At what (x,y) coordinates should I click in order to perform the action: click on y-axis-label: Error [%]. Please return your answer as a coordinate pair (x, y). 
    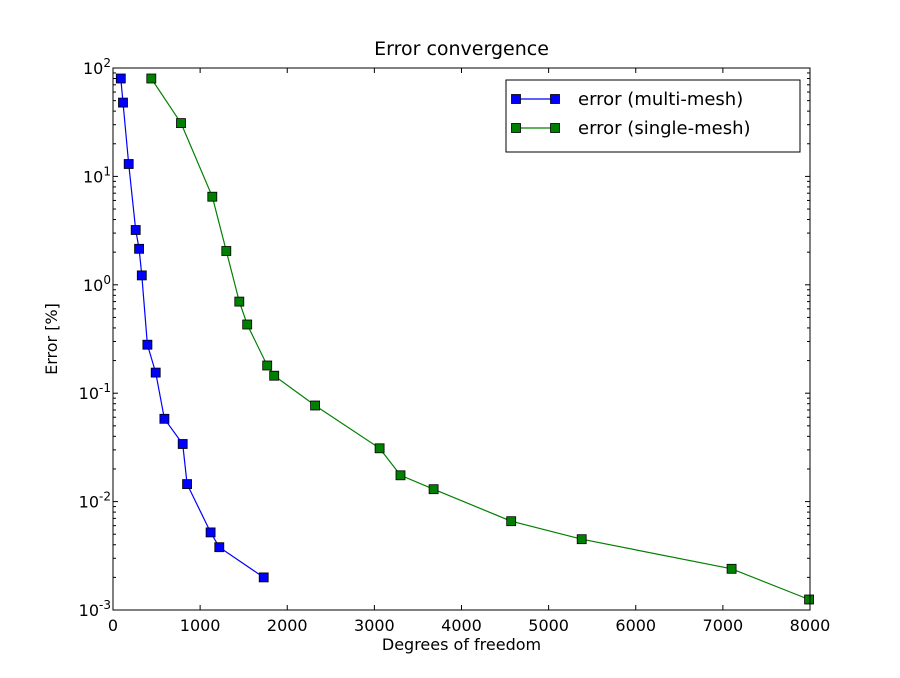
    Looking at the image, I should click on (51, 339).